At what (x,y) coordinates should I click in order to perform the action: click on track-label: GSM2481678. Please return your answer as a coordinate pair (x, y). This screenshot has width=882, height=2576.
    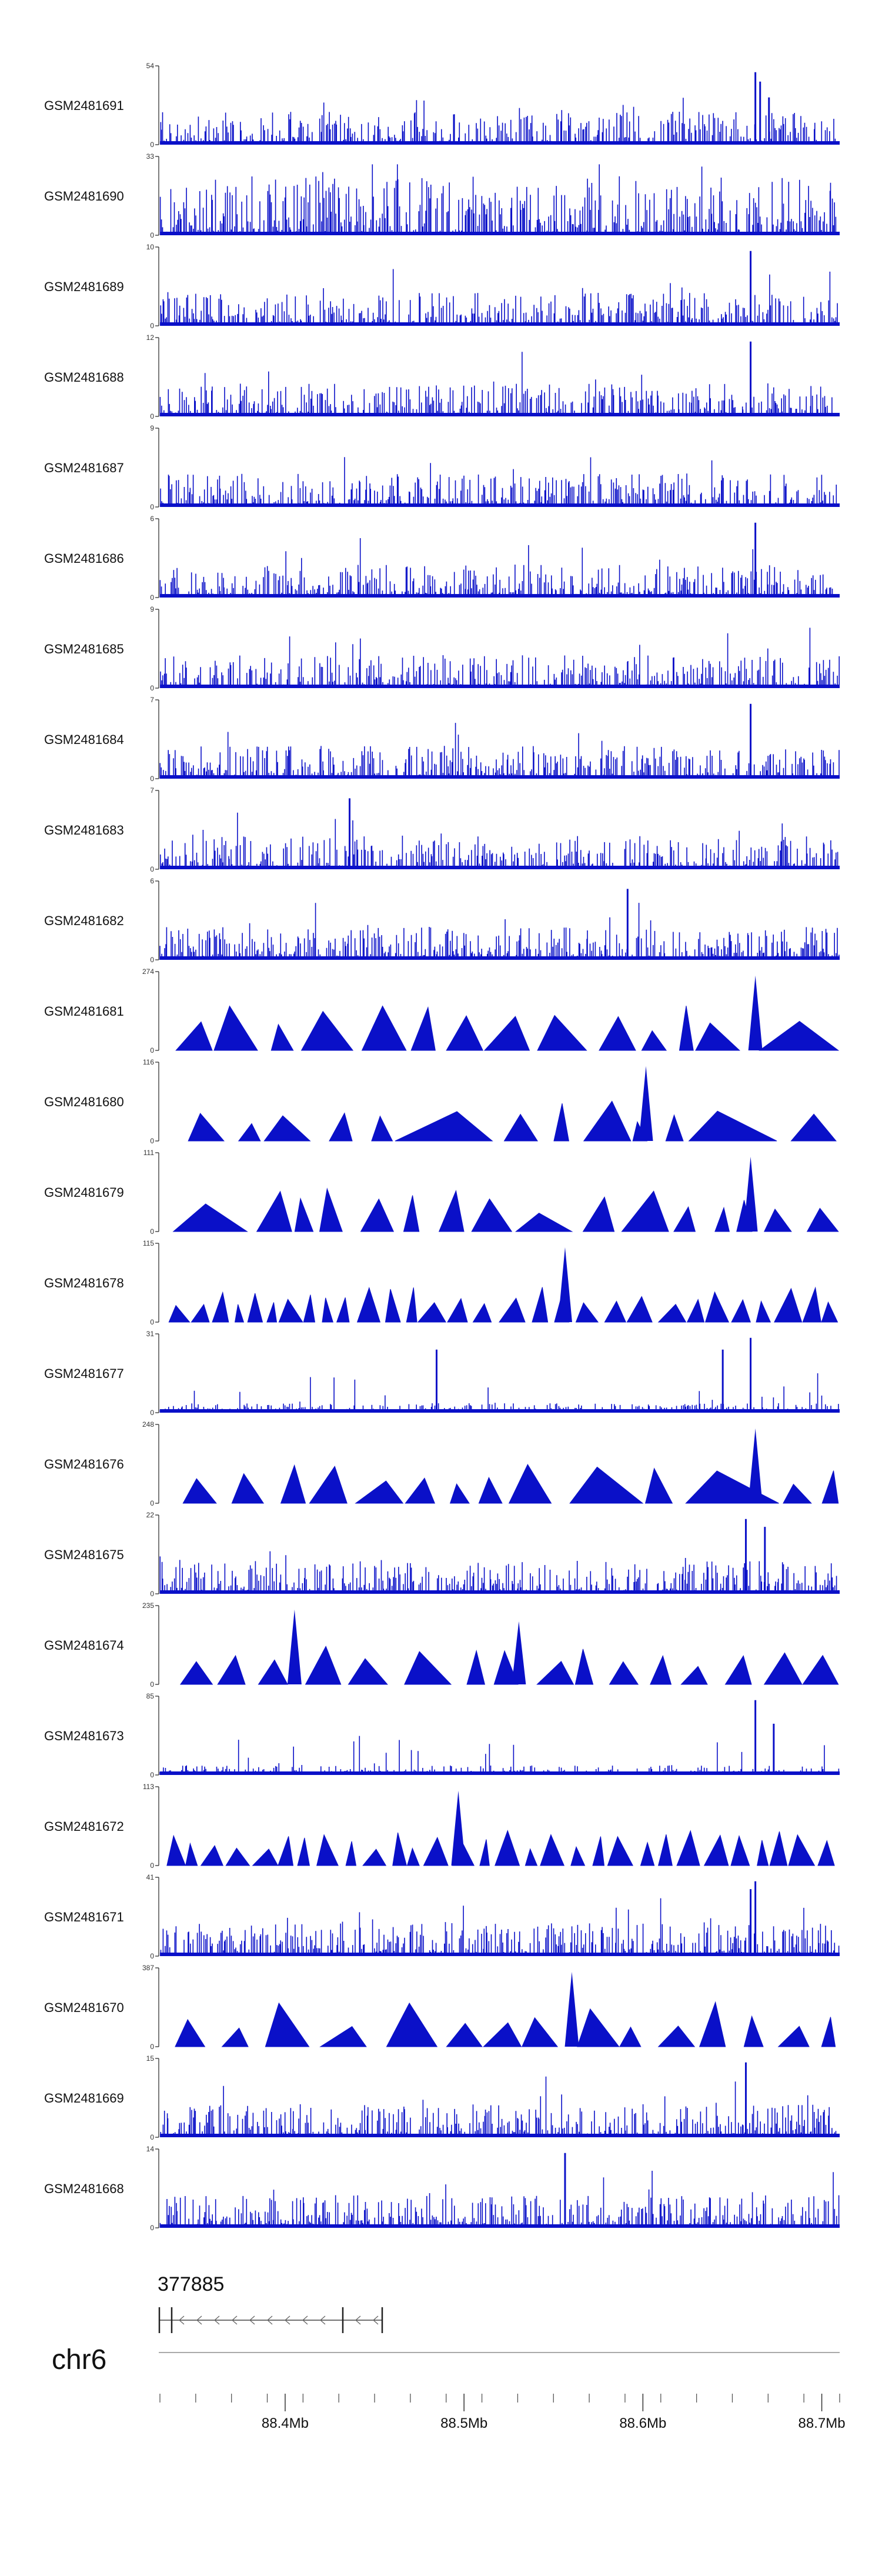
    Looking at the image, I should click on (84, 1283).